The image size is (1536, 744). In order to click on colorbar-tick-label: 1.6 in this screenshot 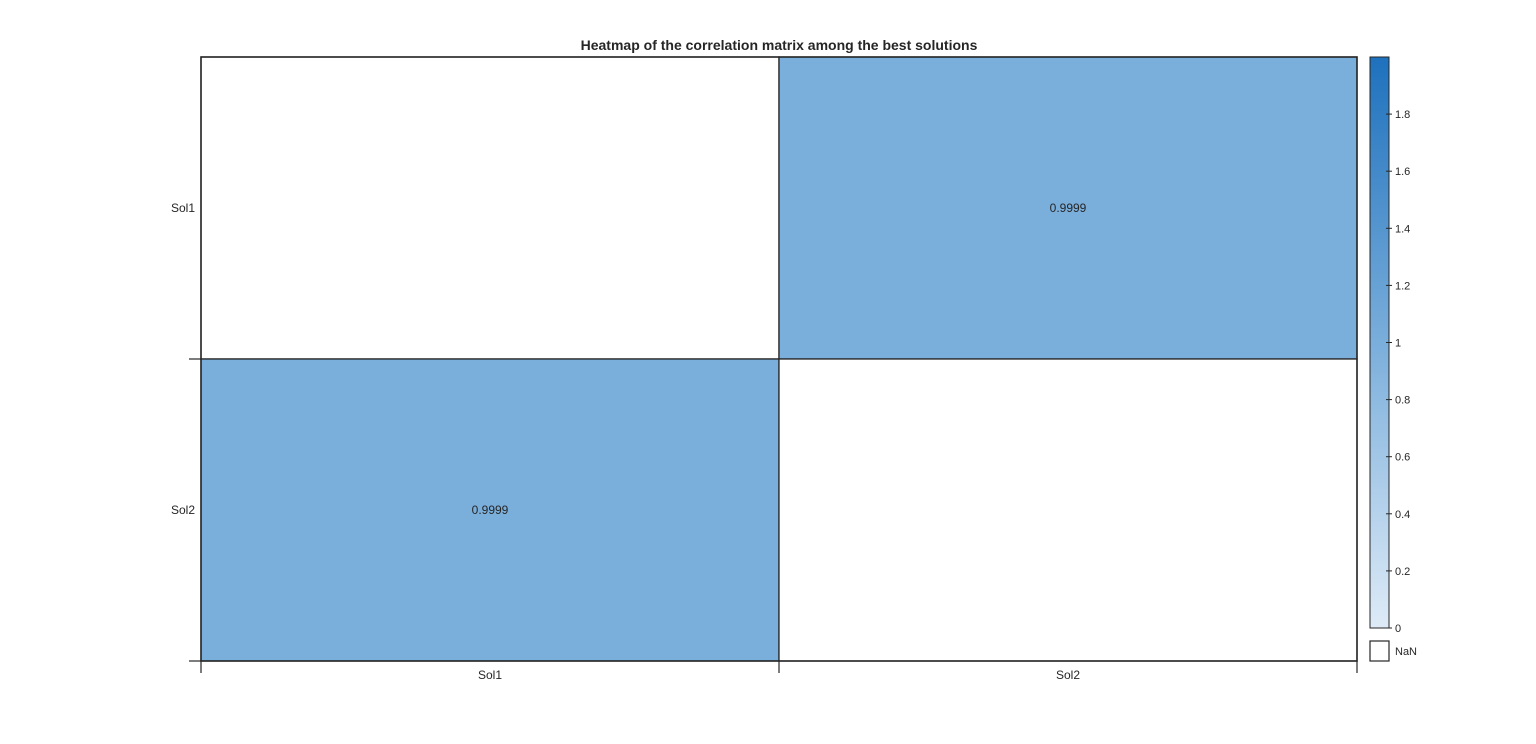, I will do `click(1402, 172)`.